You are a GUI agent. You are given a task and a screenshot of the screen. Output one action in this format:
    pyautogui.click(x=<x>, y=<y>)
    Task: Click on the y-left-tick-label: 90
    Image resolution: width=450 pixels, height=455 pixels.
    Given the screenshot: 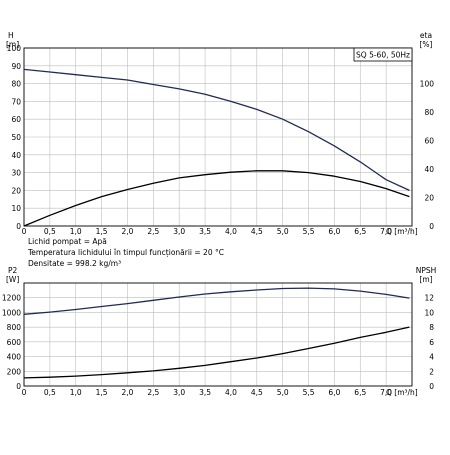 What is the action you would take?
    pyautogui.click(x=16, y=66)
    